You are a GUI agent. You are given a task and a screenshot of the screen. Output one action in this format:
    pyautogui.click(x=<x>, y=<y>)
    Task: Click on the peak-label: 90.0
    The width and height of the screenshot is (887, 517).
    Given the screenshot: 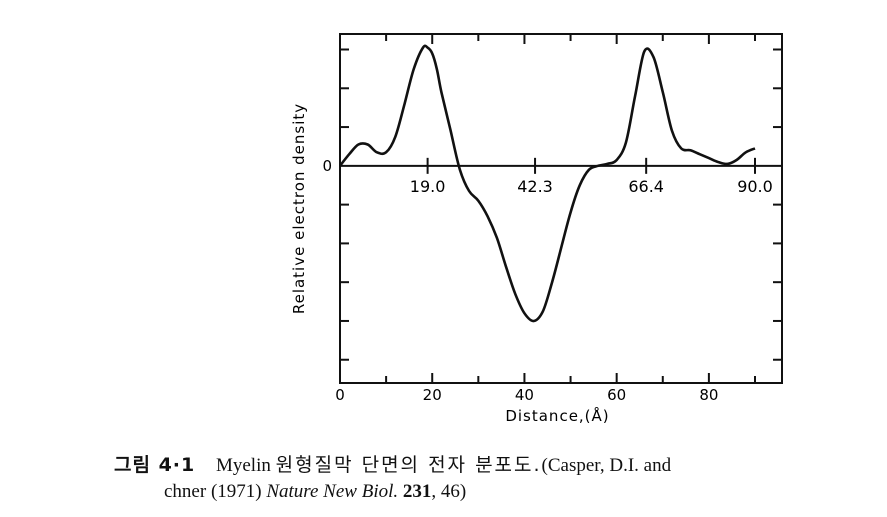 What is the action you would take?
    pyautogui.click(x=755, y=186)
    